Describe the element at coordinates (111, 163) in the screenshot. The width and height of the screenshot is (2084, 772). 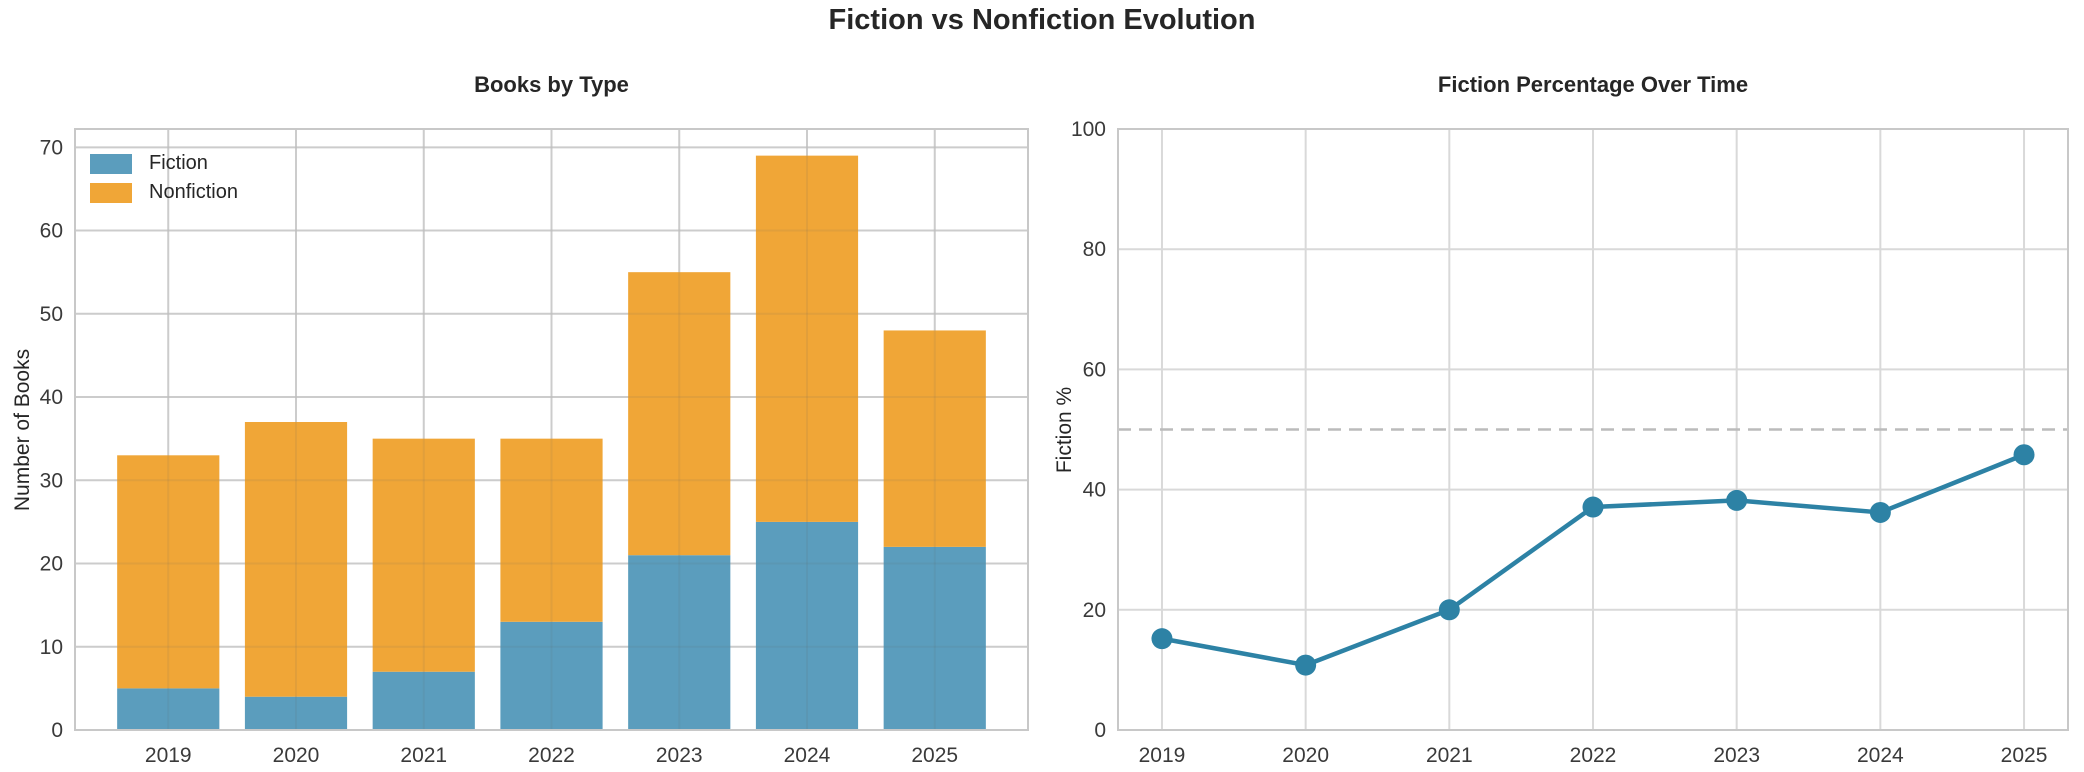
I see `fiction-legend-swatch` at that location.